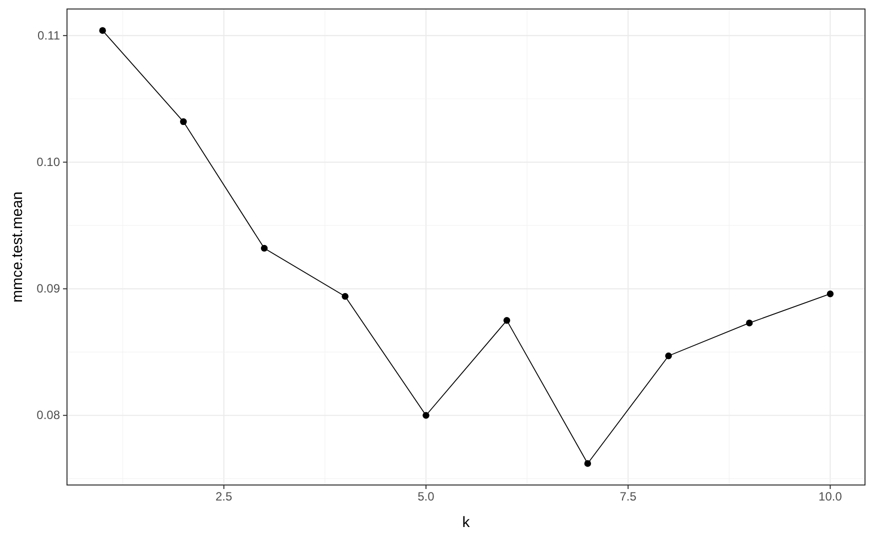 The height and width of the screenshot is (540, 875). Describe the element at coordinates (49, 35) in the screenshot. I see `y-tick-label: 0.11` at that location.